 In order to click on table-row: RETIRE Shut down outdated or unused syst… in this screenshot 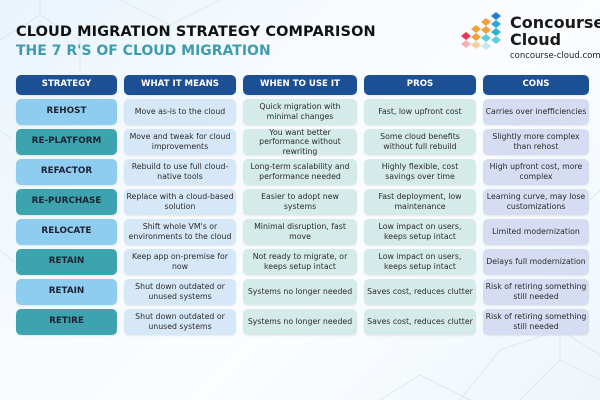, I will do `click(303, 321)`.